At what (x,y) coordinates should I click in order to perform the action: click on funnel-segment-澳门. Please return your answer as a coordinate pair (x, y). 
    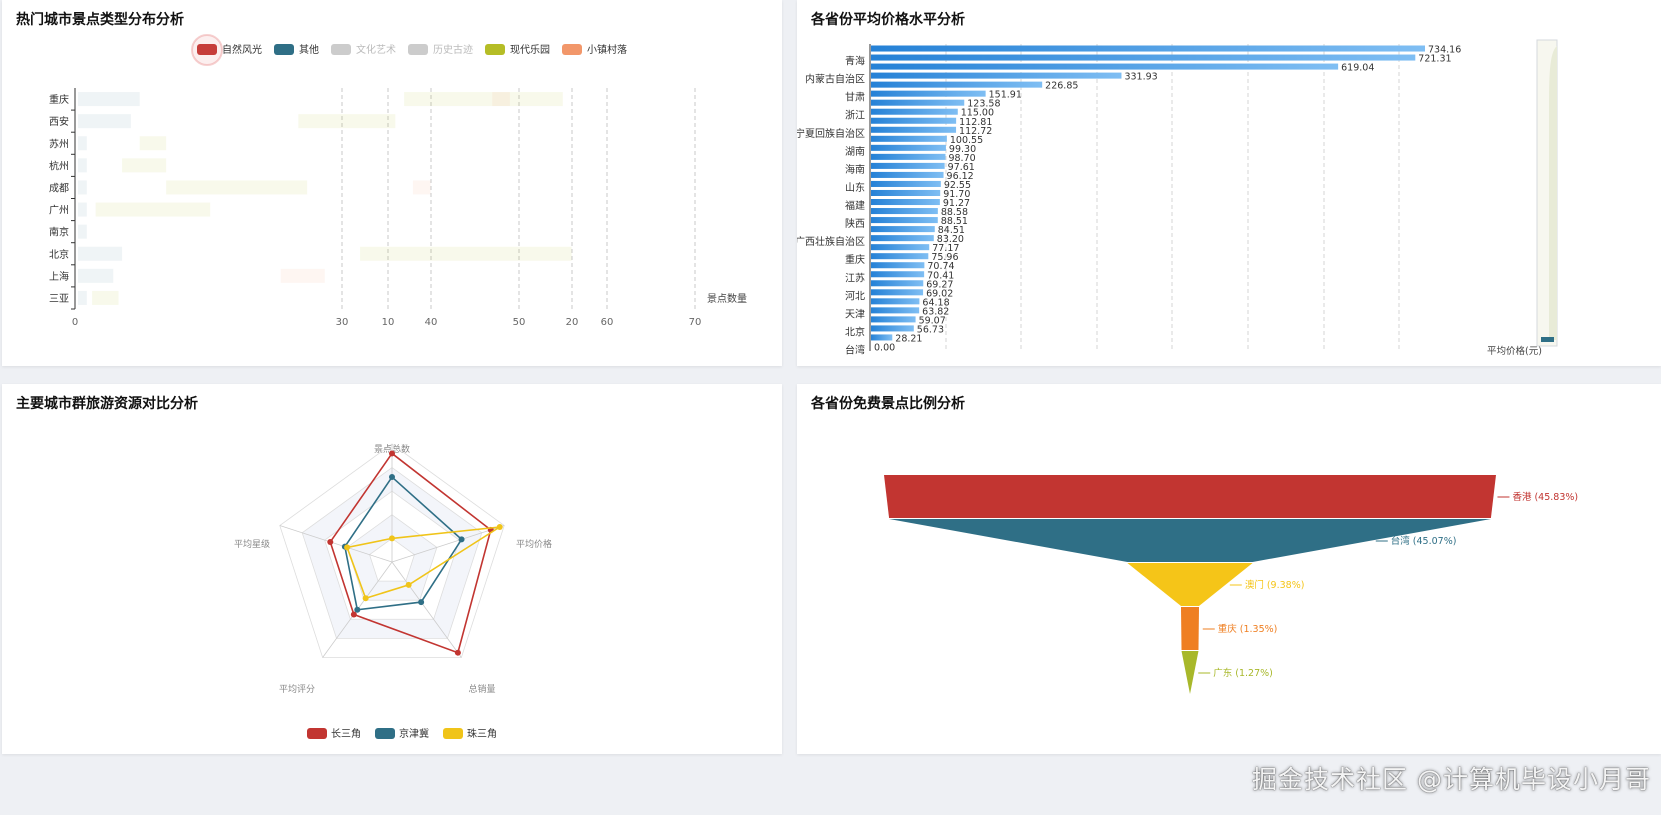
    Looking at the image, I should click on (1190, 584).